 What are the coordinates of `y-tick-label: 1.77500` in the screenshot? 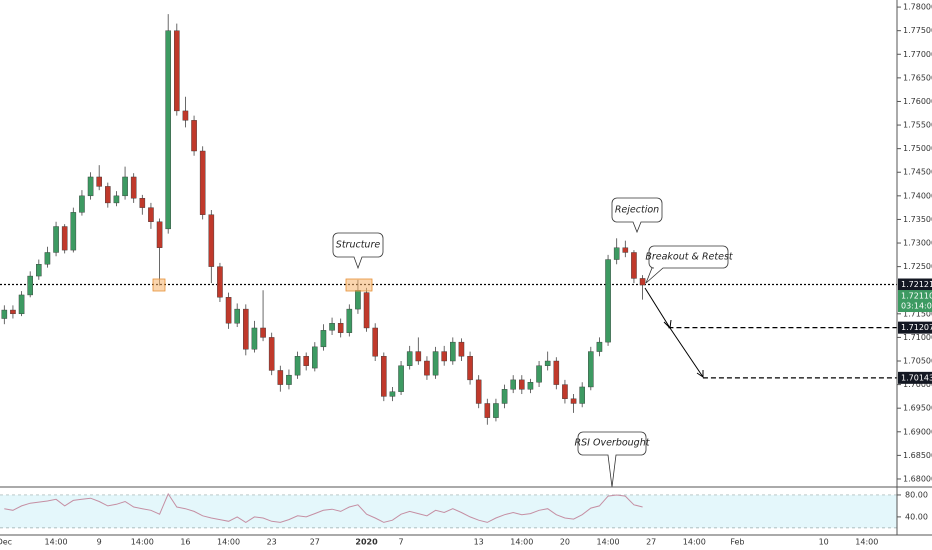 It's located at (917, 30).